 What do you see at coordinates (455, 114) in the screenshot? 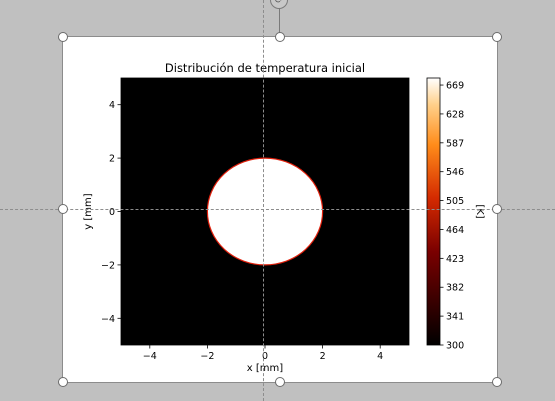
I see `colorbar-tick-label: 628` at bounding box center [455, 114].